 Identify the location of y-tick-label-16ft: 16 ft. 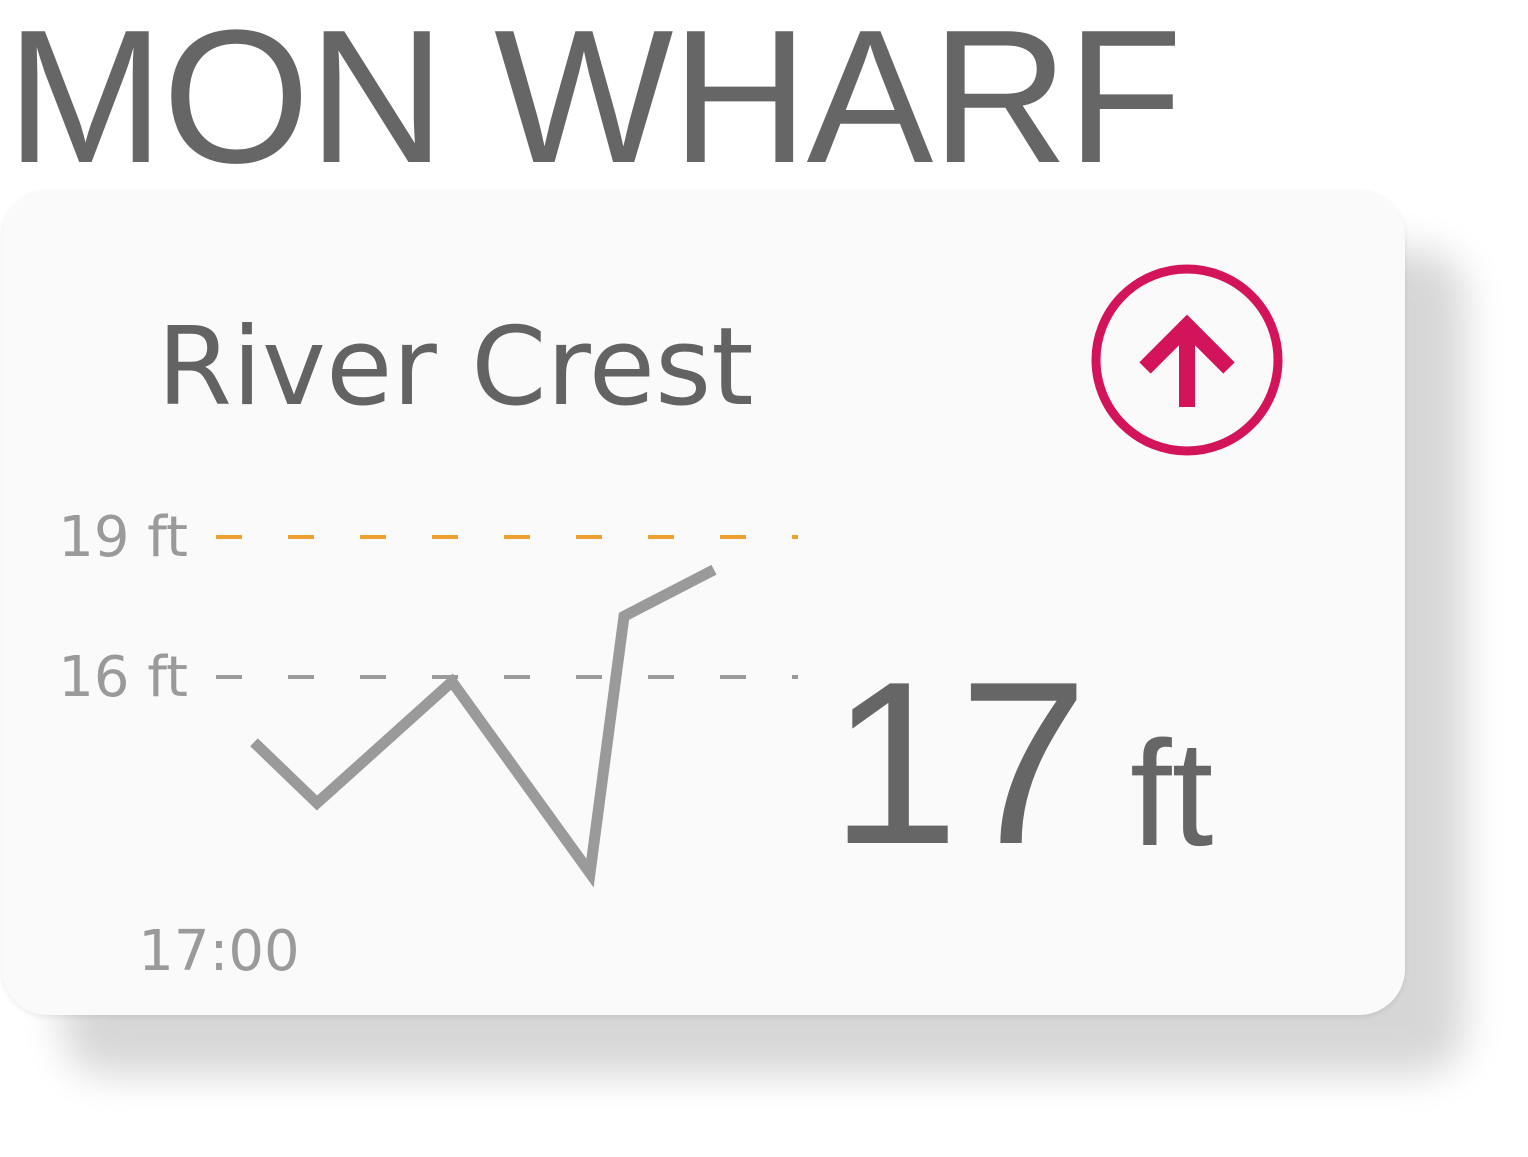
(123, 677).